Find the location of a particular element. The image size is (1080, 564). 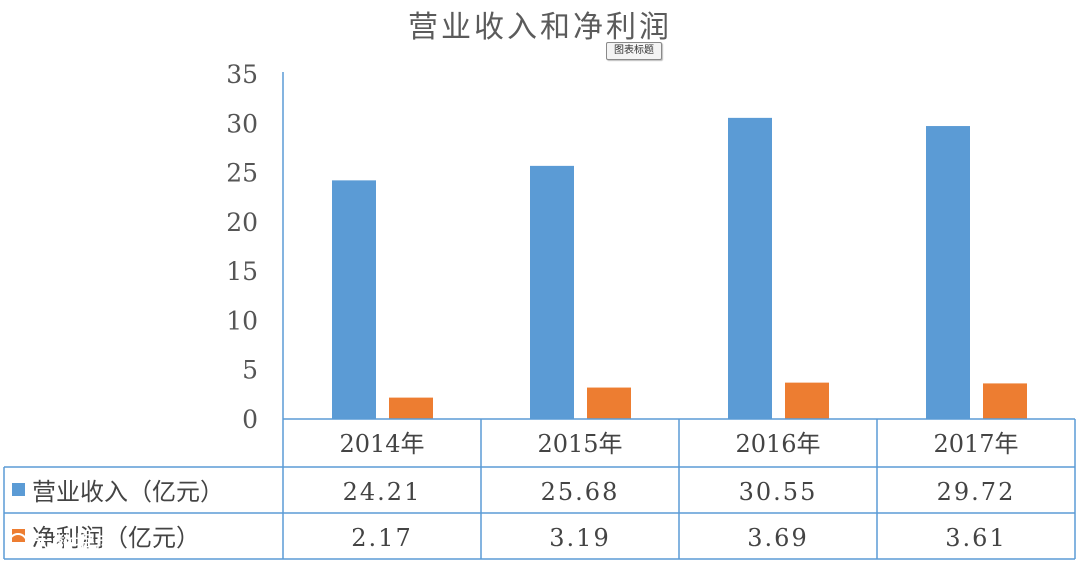

data-table-value: 25.68 is located at coordinates (580, 492).